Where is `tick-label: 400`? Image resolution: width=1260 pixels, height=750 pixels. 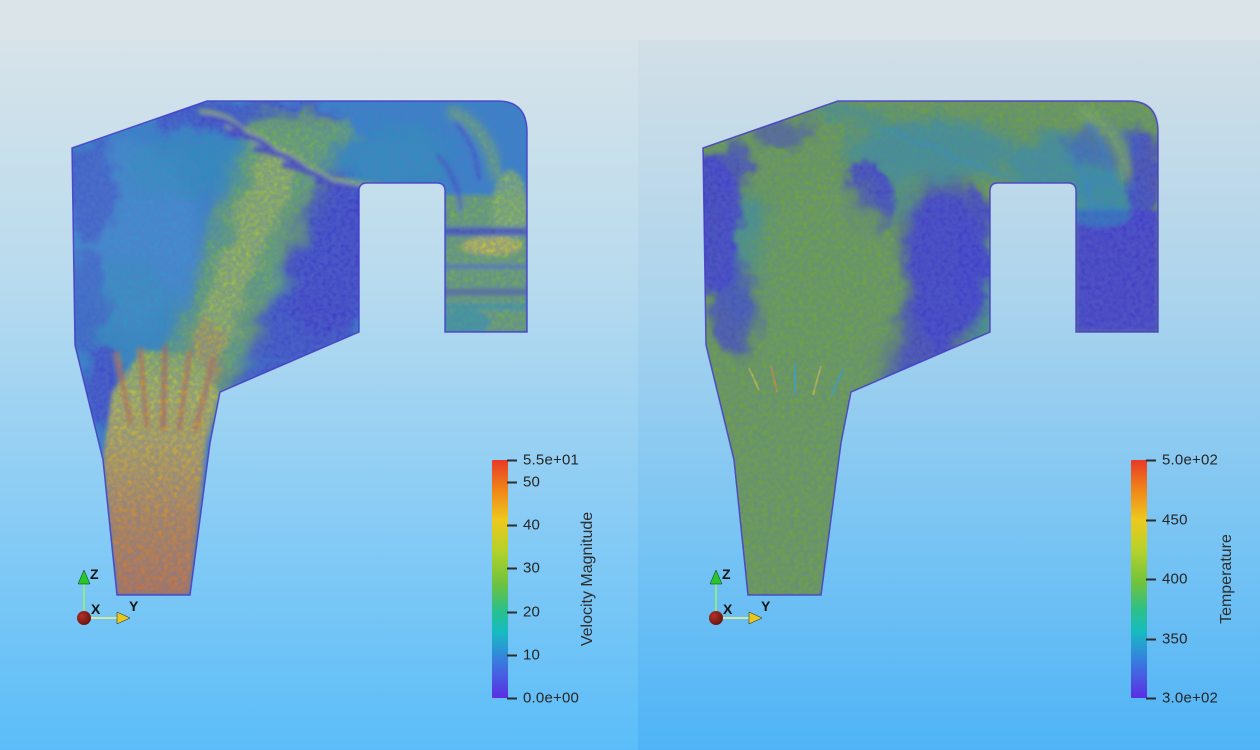 tick-label: 400 is located at coordinates (1175, 579).